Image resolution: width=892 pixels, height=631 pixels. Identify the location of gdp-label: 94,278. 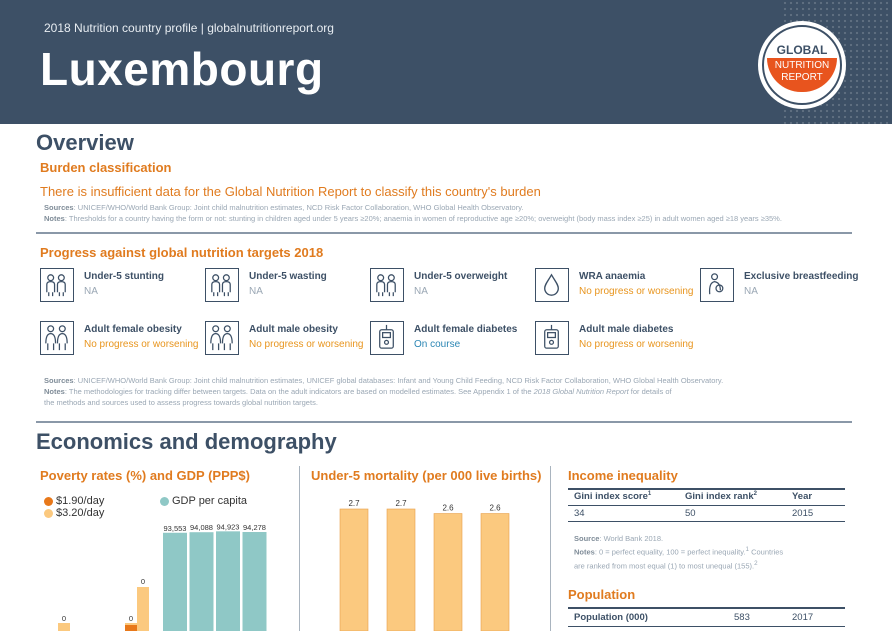
(254, 527).